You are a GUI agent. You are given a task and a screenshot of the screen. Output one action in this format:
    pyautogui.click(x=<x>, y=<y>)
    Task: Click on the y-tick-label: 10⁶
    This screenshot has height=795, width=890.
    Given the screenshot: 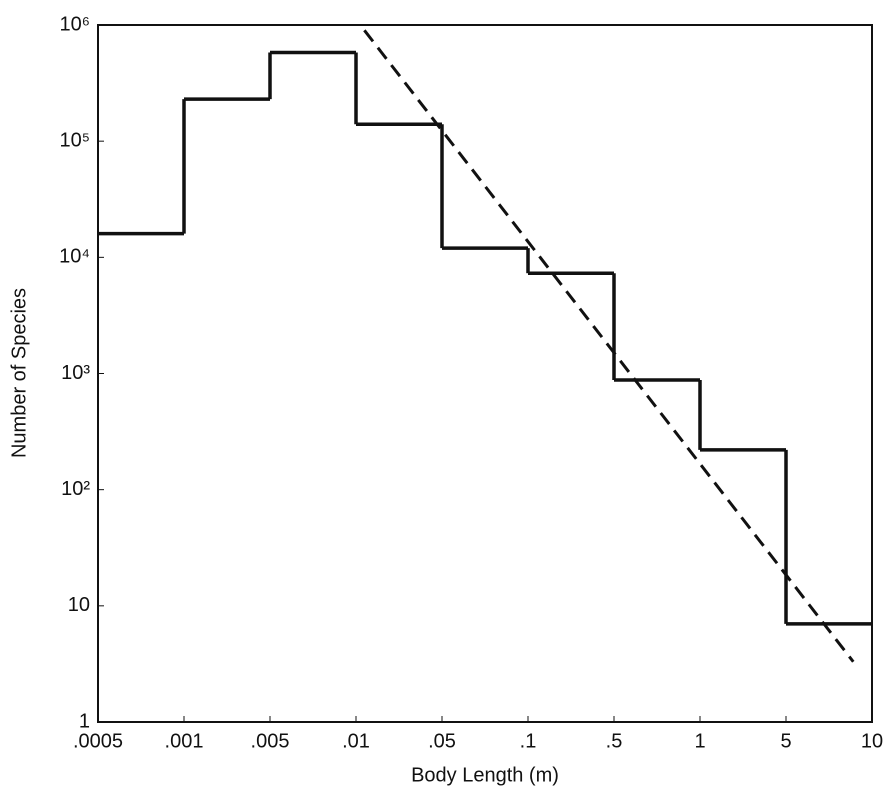 What is the action you would take?
    pyautogui.click(x=75, y=24)
    